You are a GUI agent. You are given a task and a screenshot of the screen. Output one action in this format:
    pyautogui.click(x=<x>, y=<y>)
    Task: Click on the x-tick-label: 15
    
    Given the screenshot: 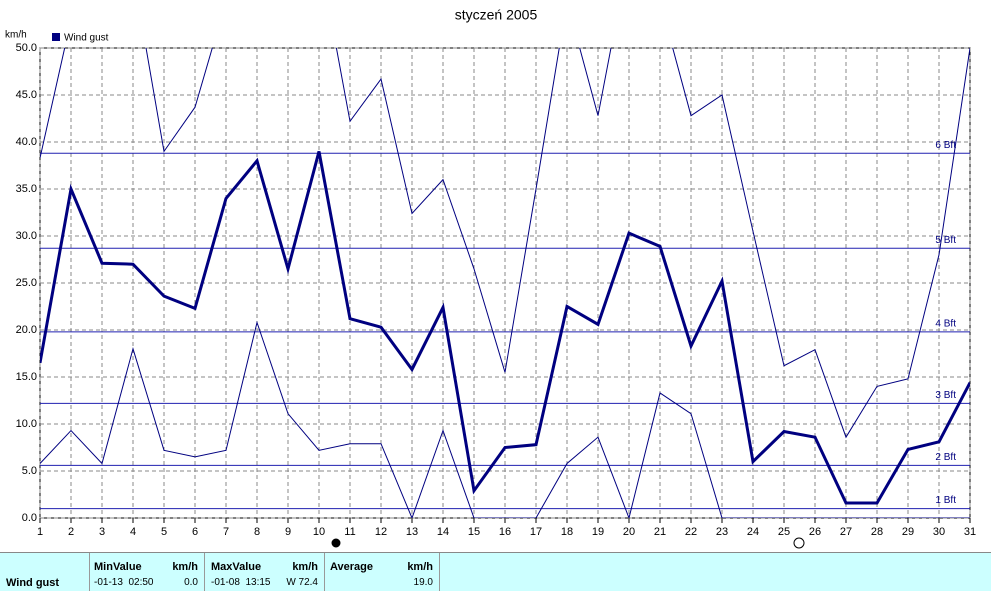 What is the action you would take?
    pyautogui.click(x=474, y=532)
    